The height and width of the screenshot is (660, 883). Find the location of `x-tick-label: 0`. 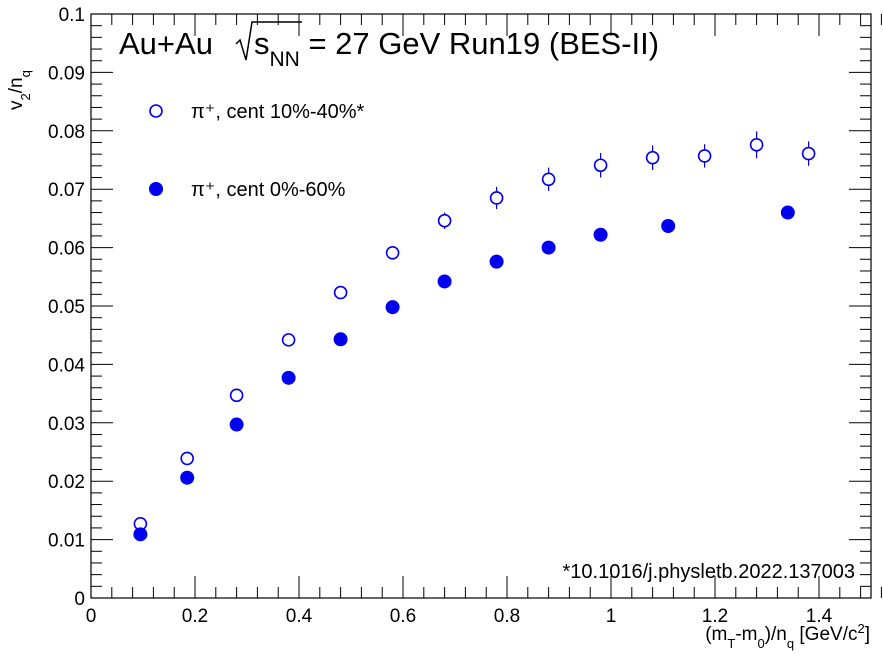

x-tick-label: 0 is located at coordinates (91, 616).